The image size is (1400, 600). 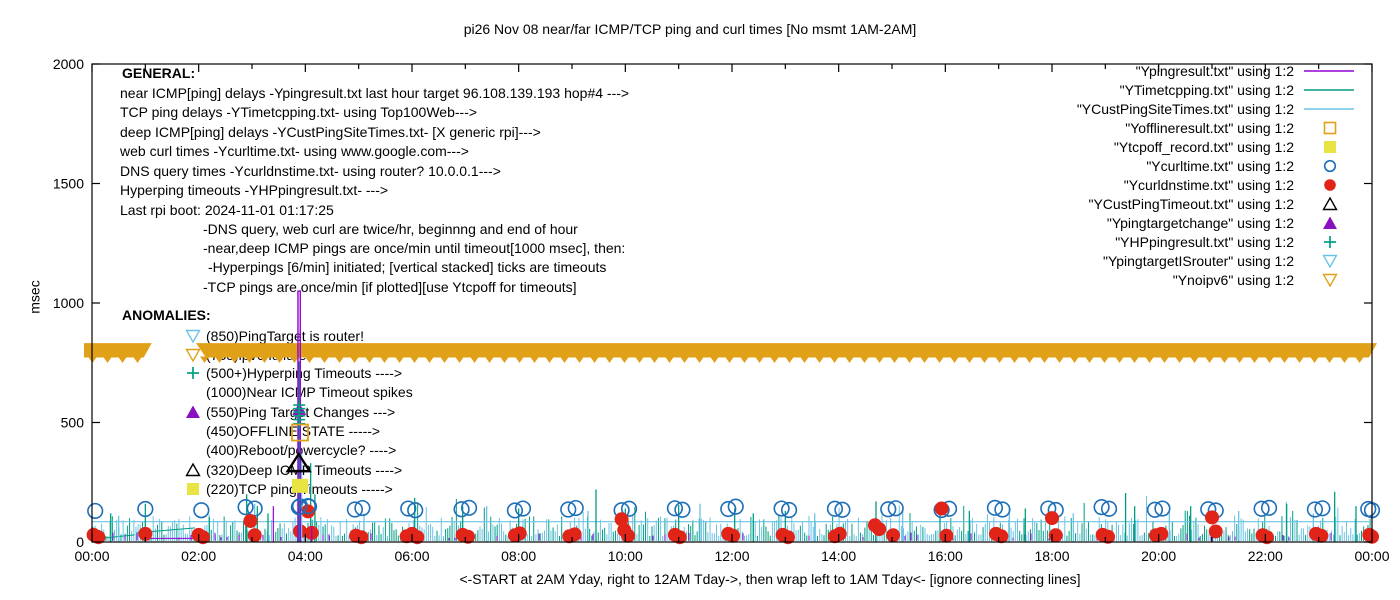 I want to click on legend-label: "YHPpingresult.txt" using 1:2, so click(x=1204, y=242).